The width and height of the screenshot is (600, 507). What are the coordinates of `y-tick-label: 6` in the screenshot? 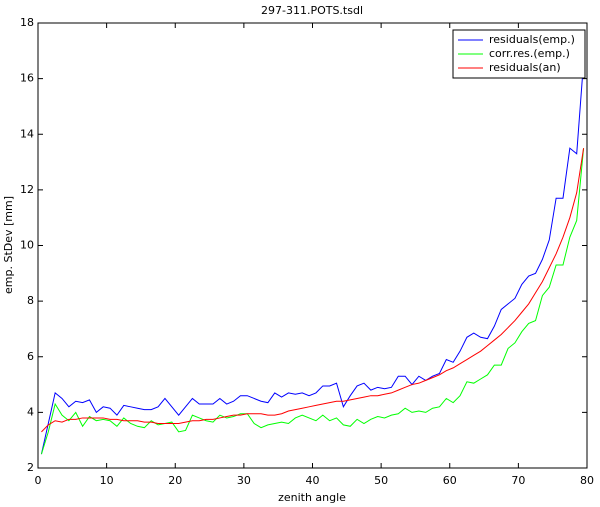 It's located at (30, 356).